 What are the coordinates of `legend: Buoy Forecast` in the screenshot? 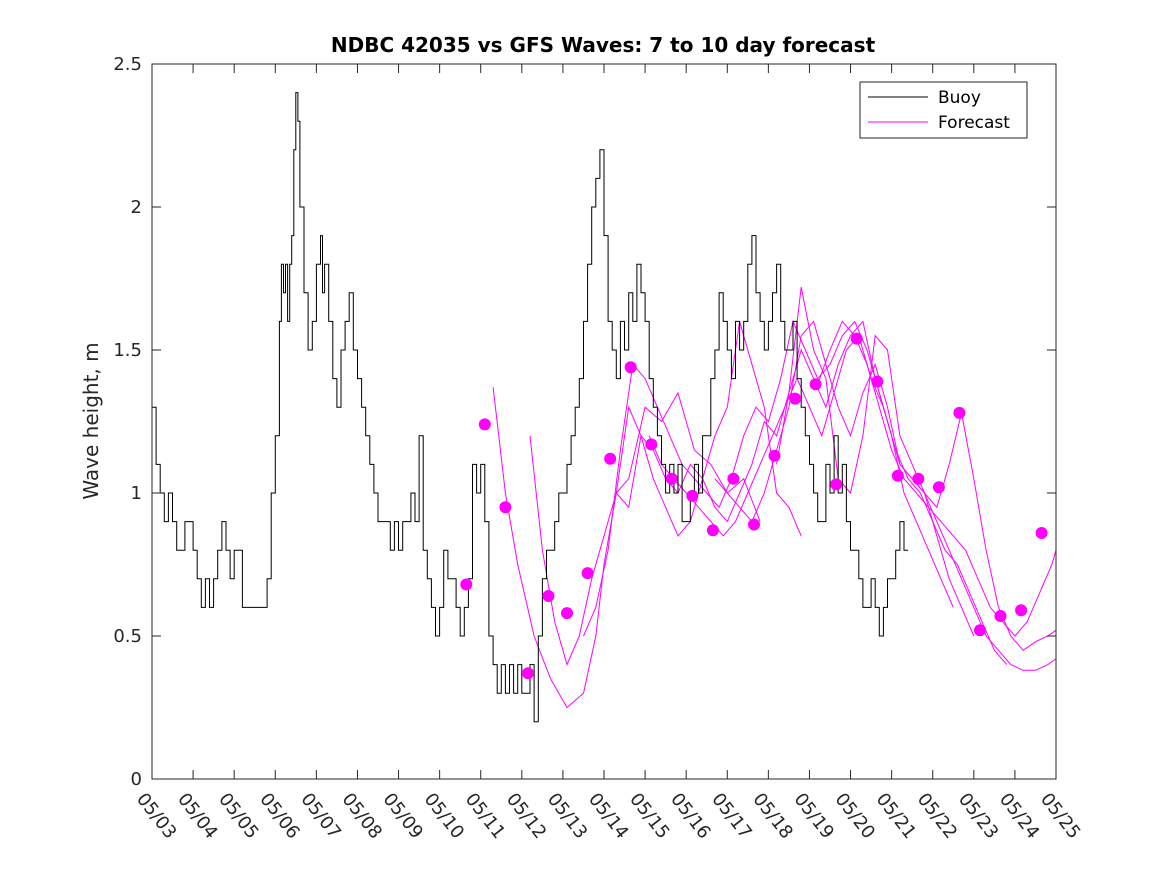 It's located at (943, 110).